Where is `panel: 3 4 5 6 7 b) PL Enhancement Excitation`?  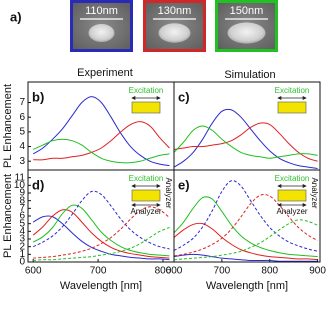
panel: 3 4 5 6 7 b) PL Enhancement Excitation is located at coordinates (88, 126).